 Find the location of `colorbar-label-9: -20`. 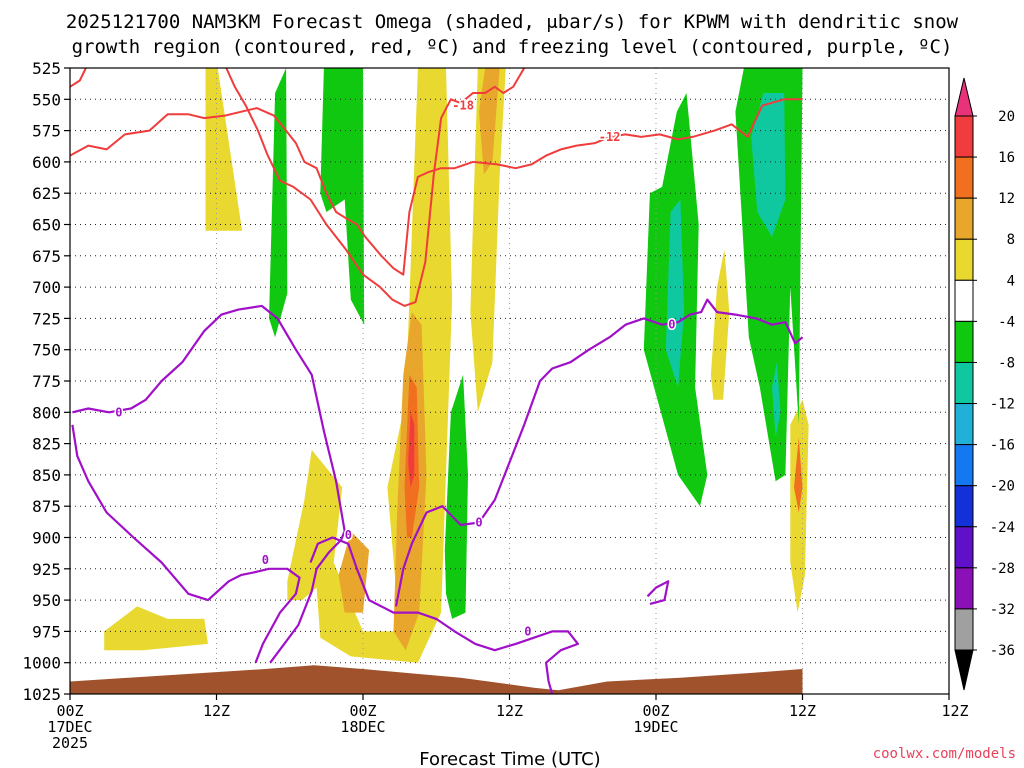

colorbar-label-9: -20 is located at coordinates (1002, 487).